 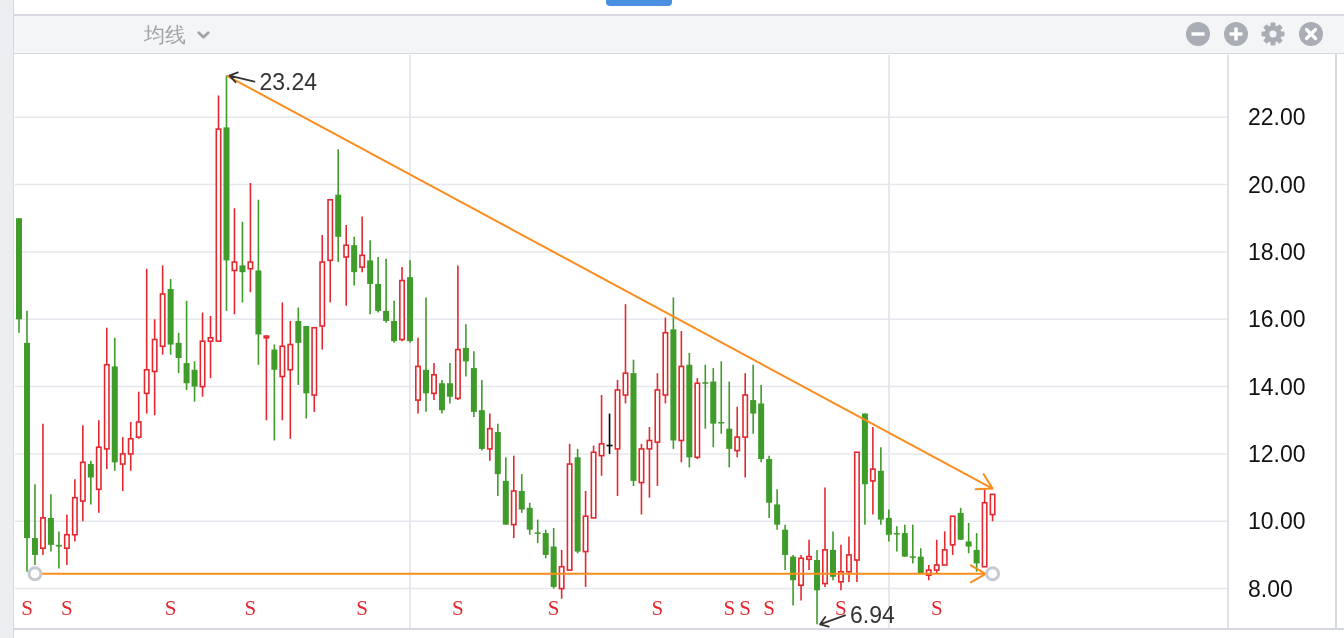 I want to click on y-tick-label: 8.00, so click(x=1270, y=588).